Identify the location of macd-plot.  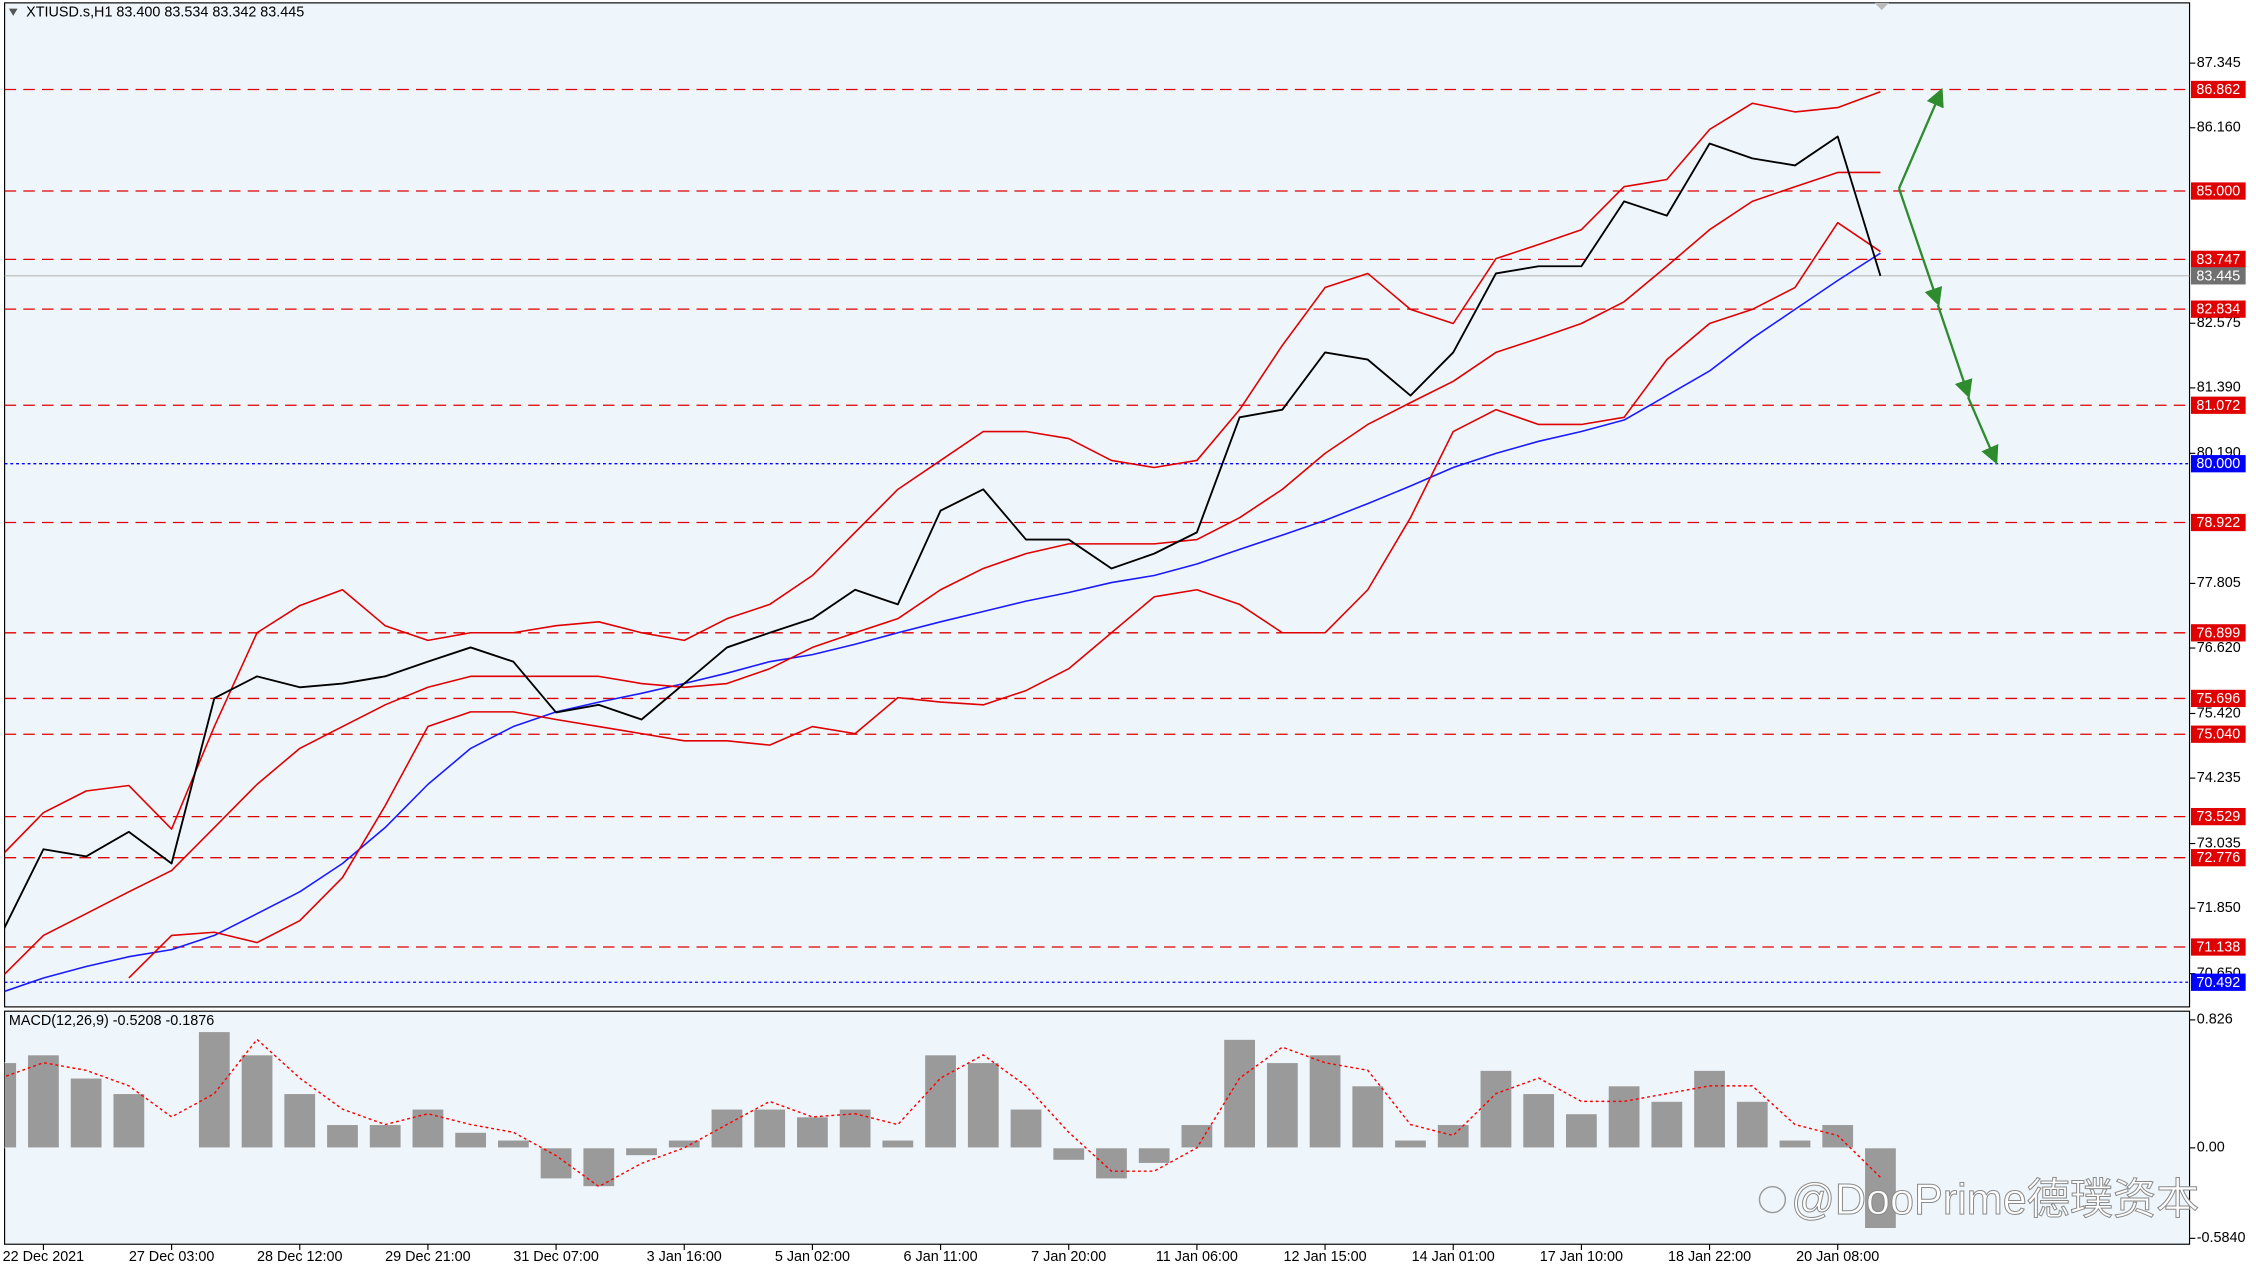
(950, 1130).